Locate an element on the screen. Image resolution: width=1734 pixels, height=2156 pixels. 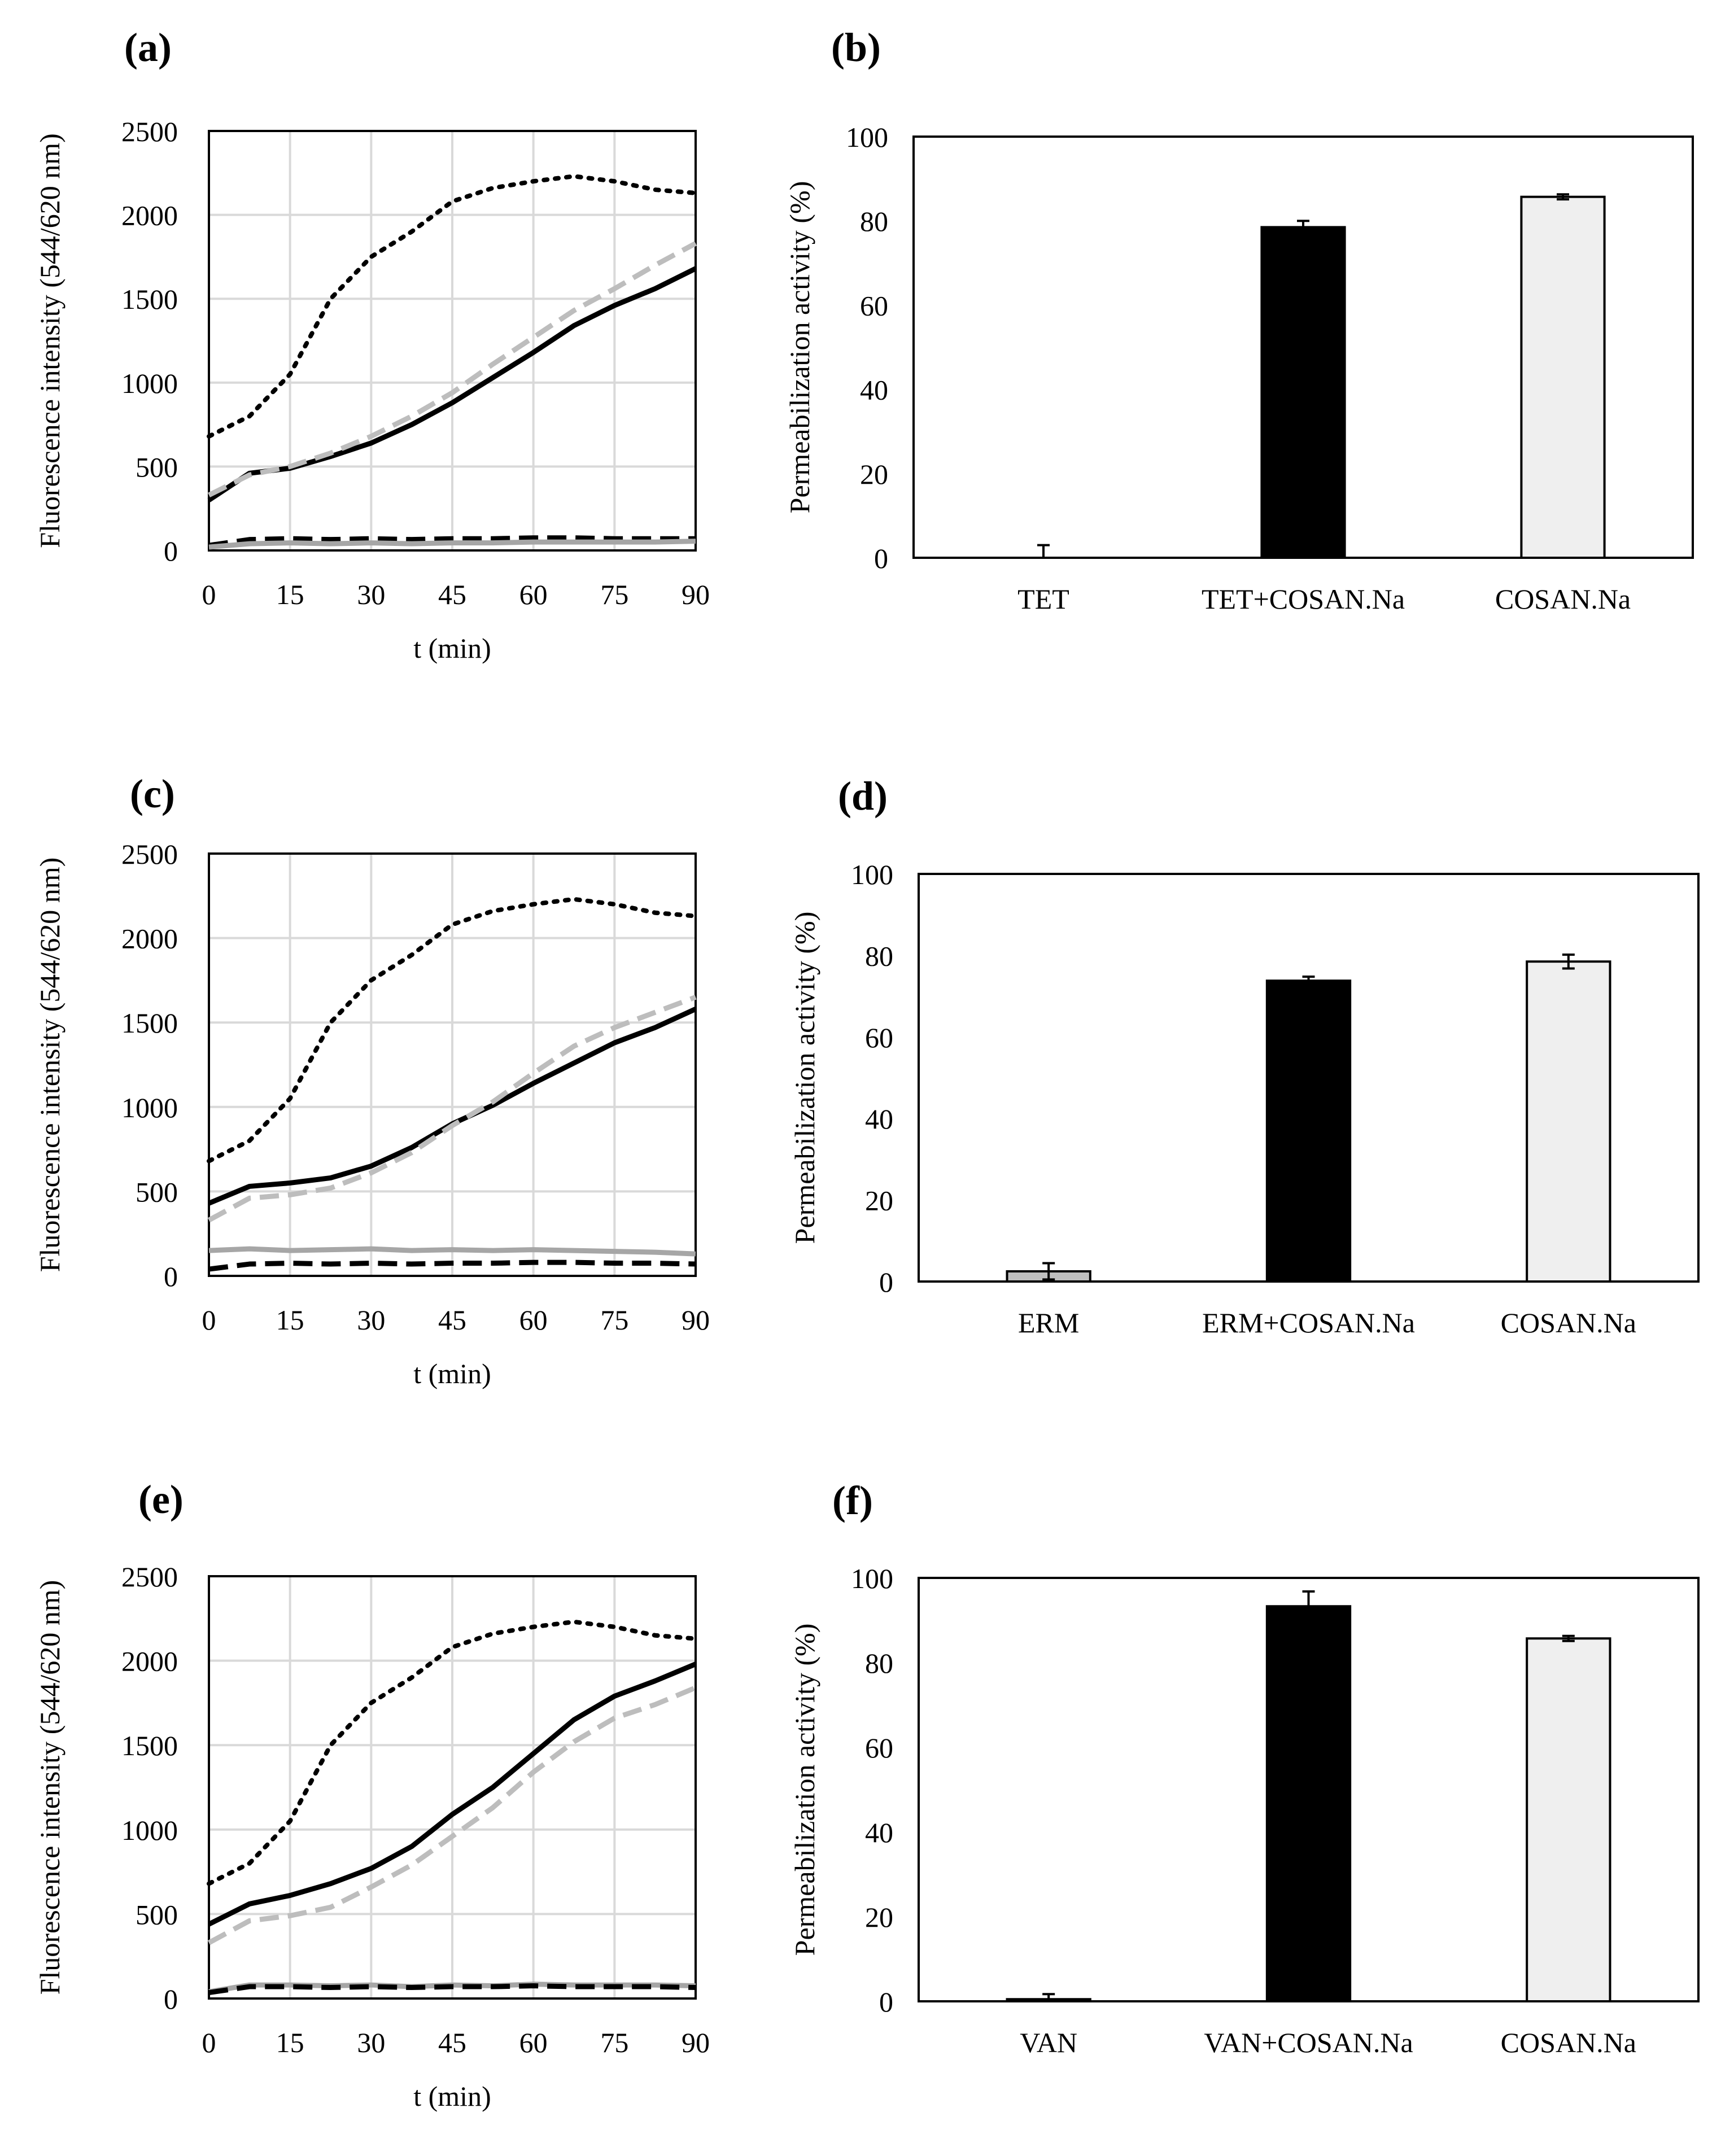
panel-label: (b) is located at coordinates (856, 47).